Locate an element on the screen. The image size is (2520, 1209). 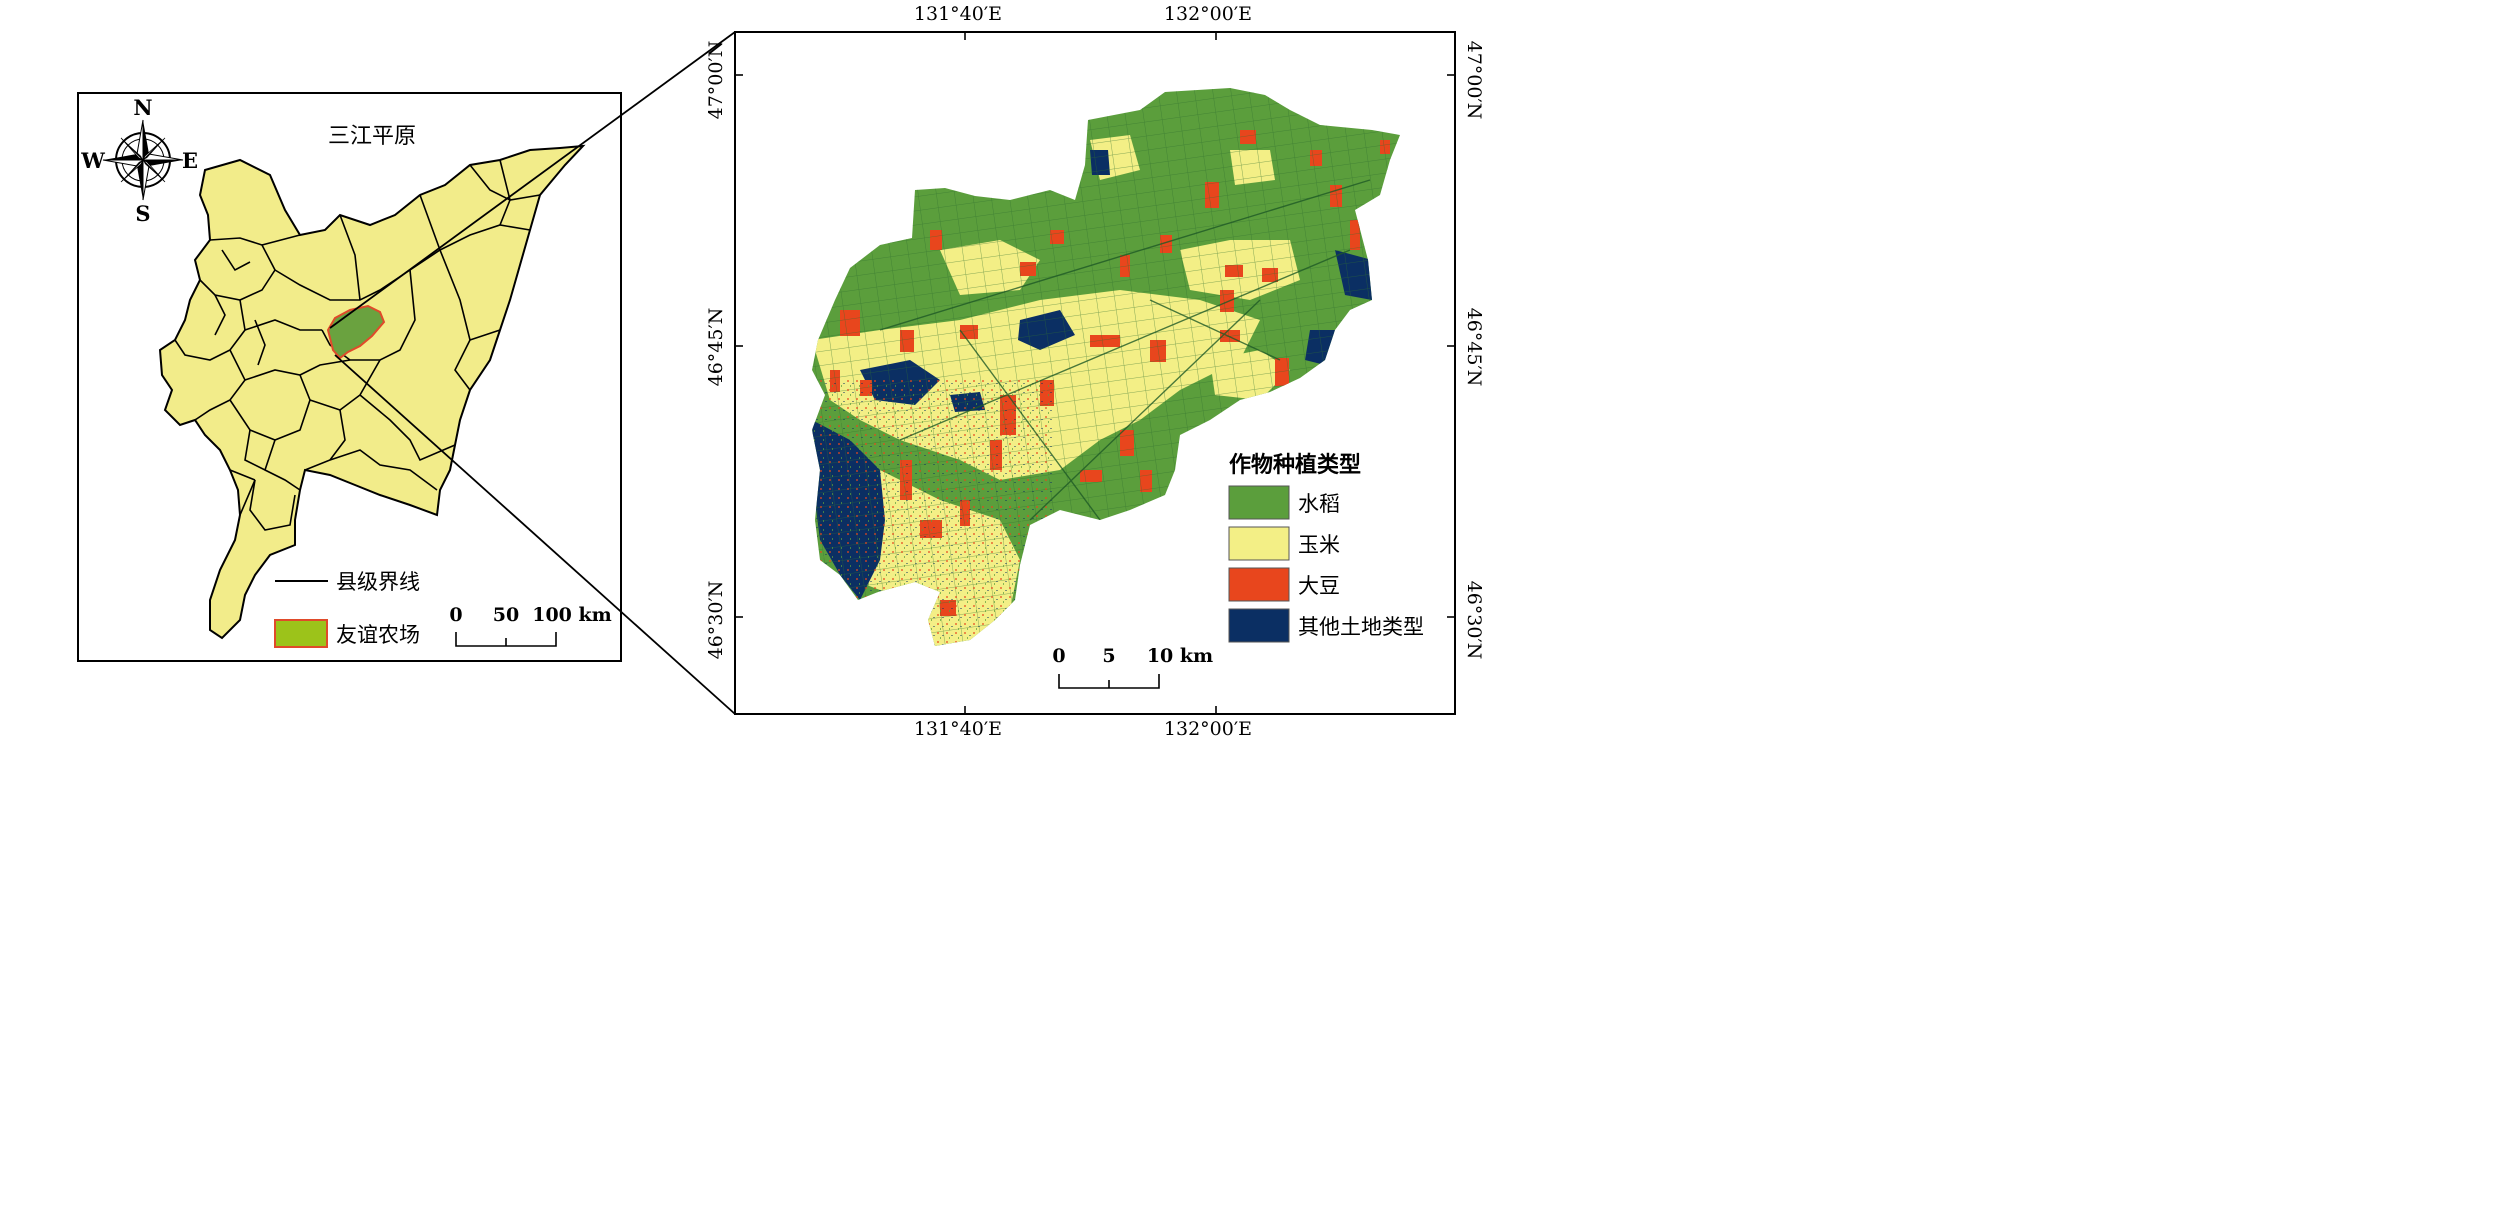
main-scale-bar is located at coordinates (1109, 681).